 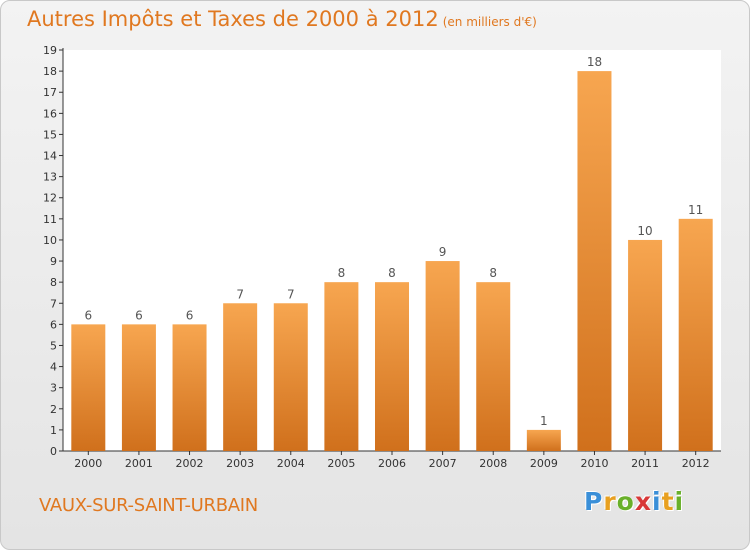 What do you see at coordinates (53, 303) in the screenshot?
I see `y-tick-label: 7` at bounding box center [53, 303].